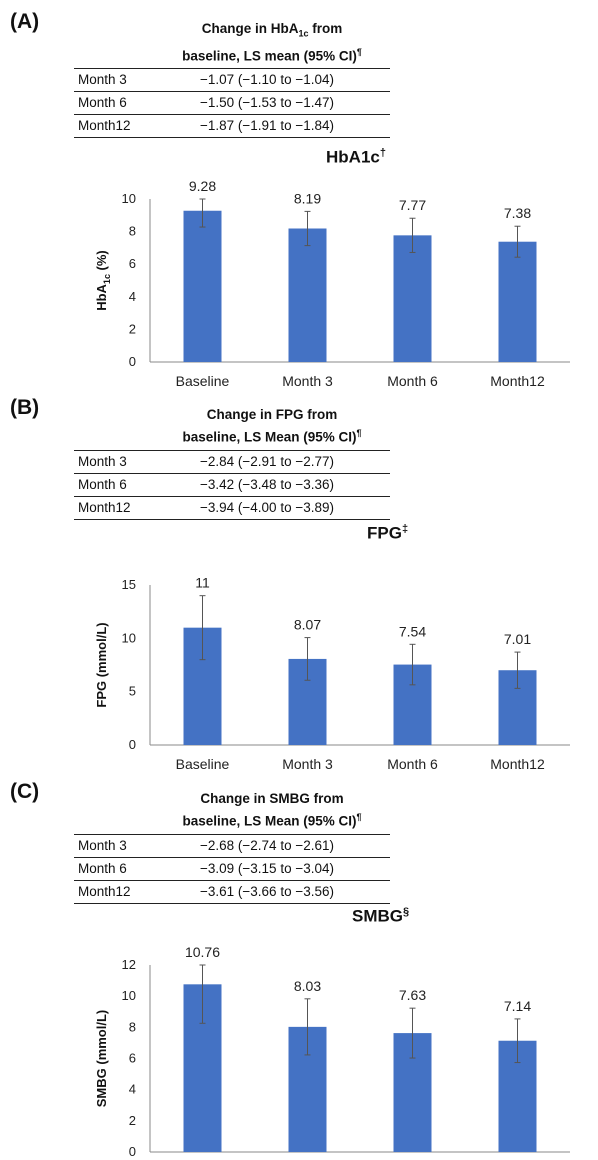 This screenshot has height=1160, width=598. I want to click on table-row: Month12 −3.61 (−3.66 to −3.56), so click(232, 892).